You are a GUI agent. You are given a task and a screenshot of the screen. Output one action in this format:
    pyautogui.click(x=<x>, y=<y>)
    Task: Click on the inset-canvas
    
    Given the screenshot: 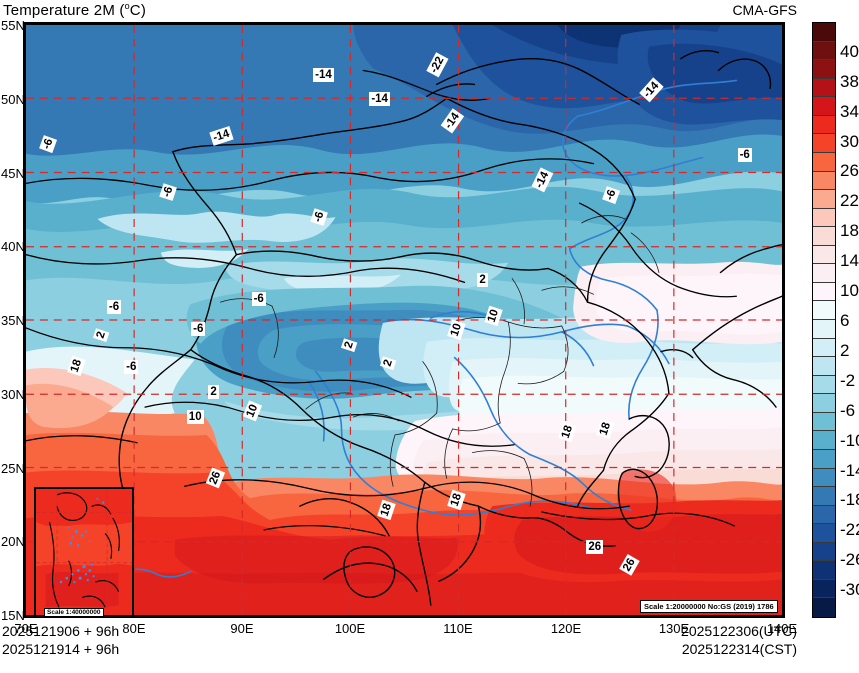 What is the action you would take?
    pyautogui.click(x=84, y=552)
    